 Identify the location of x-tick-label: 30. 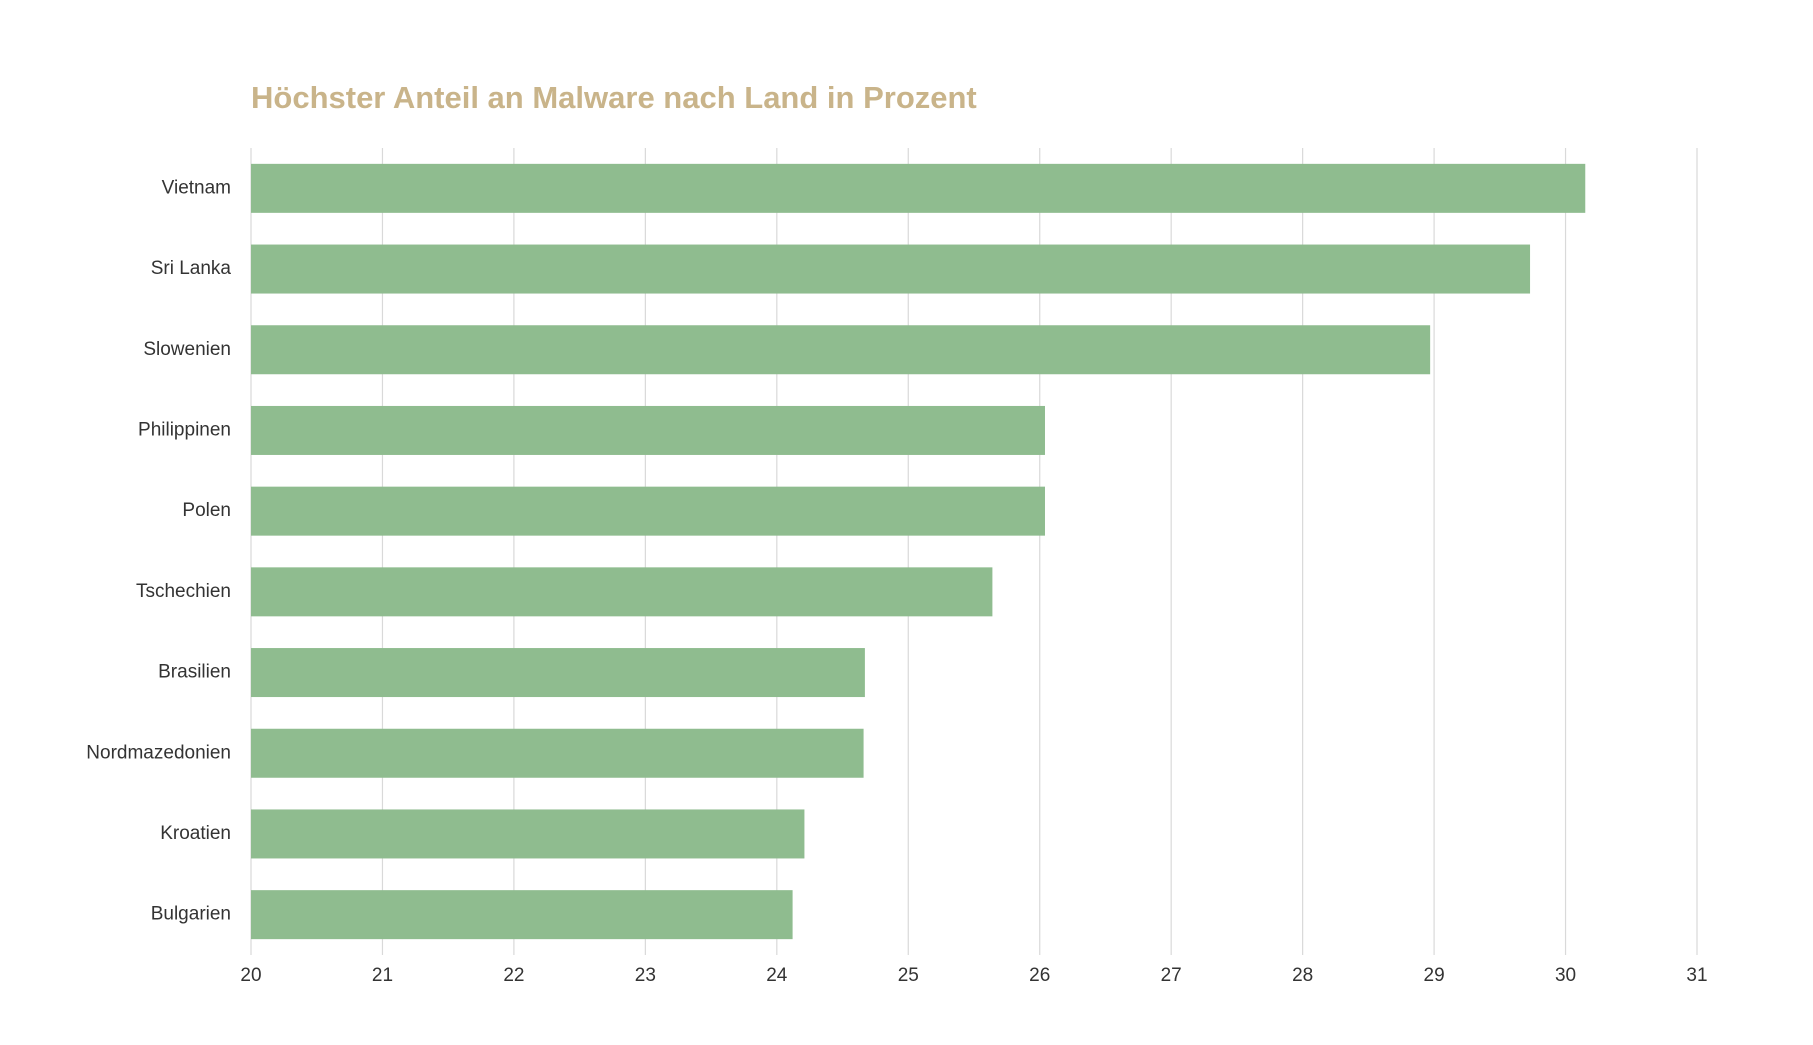
(1565, 975).